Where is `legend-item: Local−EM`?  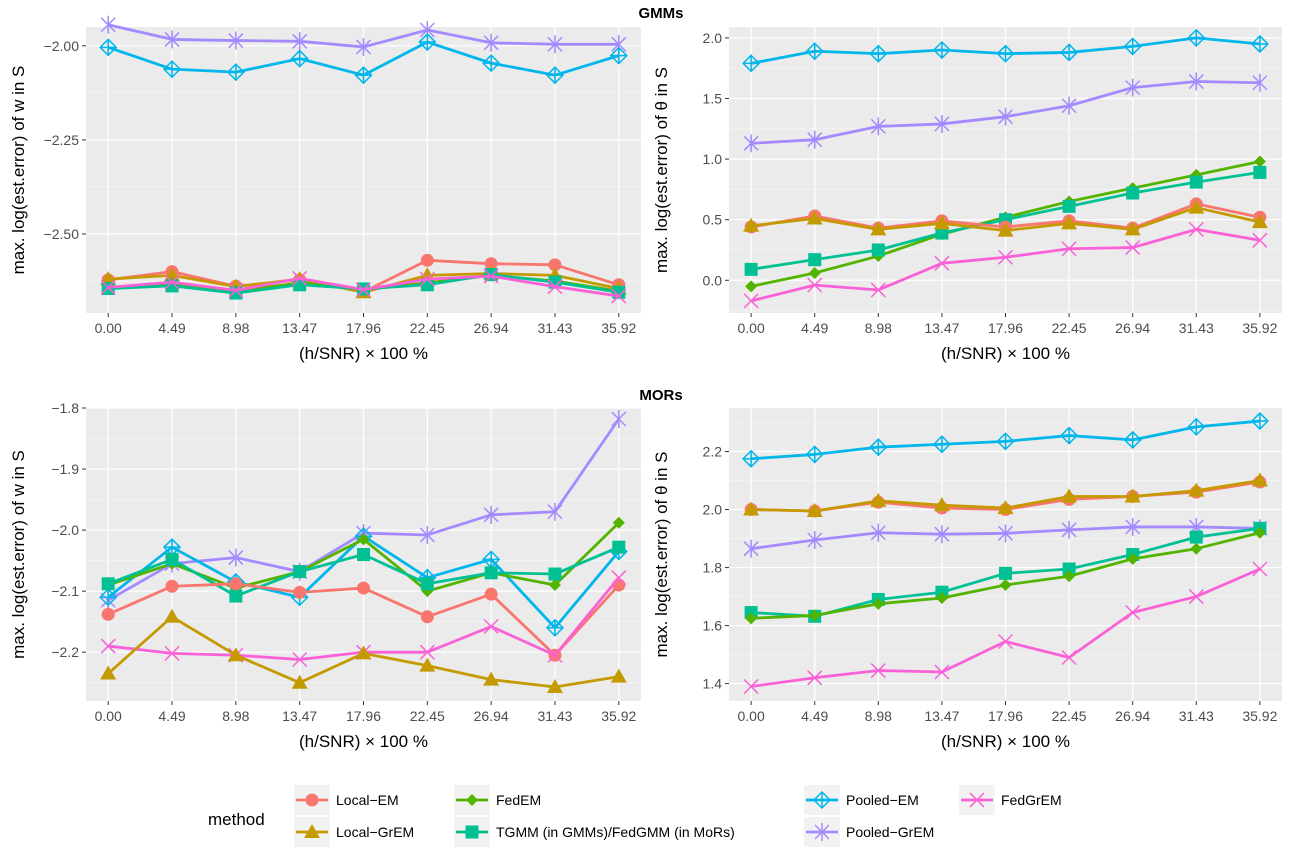
legend-item: Local−EM is located at coordinates (346, 800).